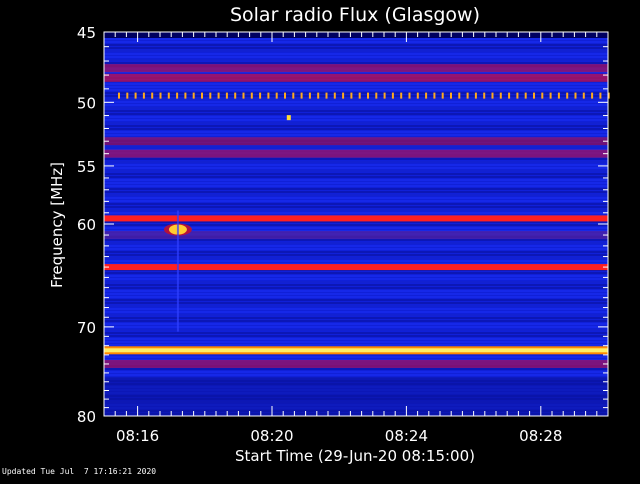  I want to click on x-axis-label: Start Time (29-Jun-20 08:15:00), so click(355, 456).